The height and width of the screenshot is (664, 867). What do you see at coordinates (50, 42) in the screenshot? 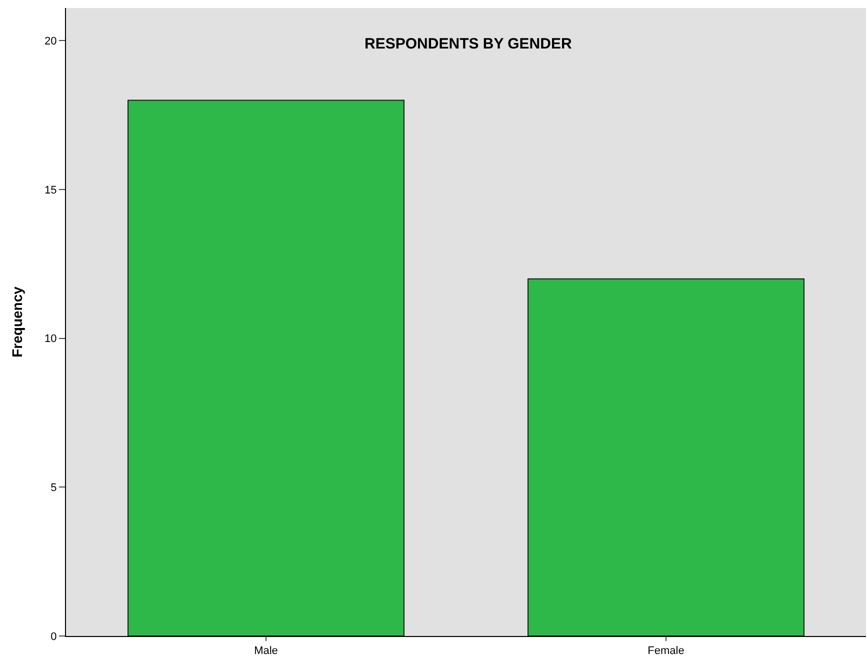
I see `y-tick-label: 20` at bounding box center [50, 42].